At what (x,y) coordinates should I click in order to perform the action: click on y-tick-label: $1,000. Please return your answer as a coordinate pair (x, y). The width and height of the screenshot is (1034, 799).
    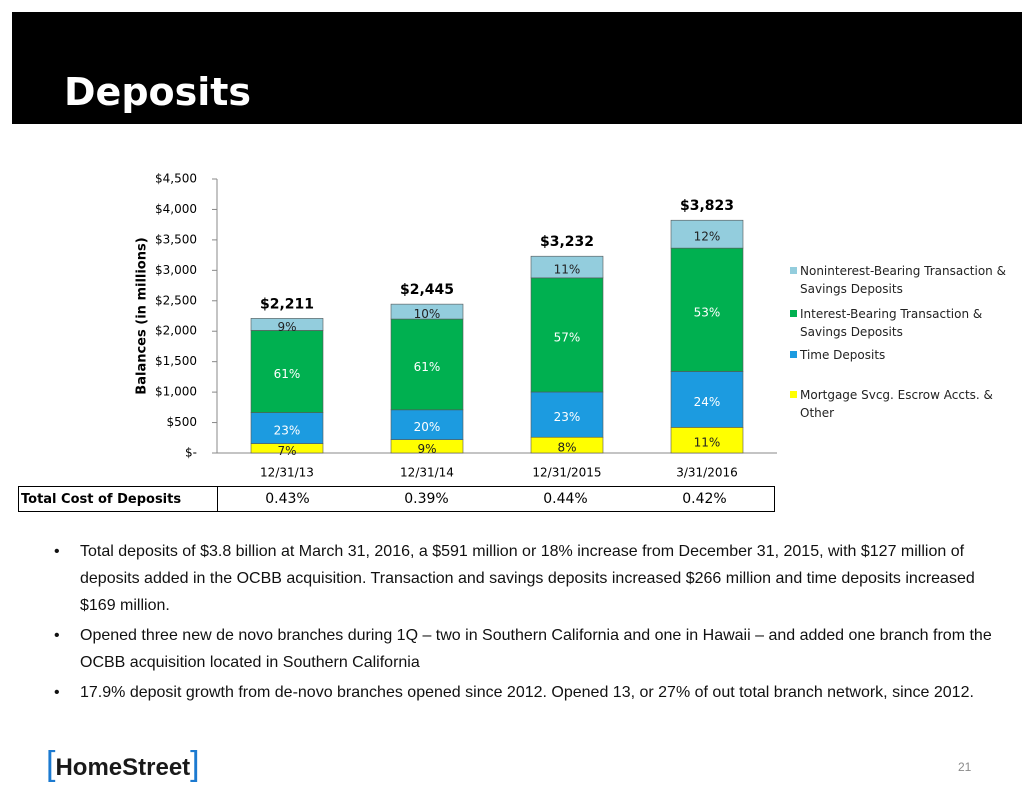
    Looking at the image, I should click on (176, 392).